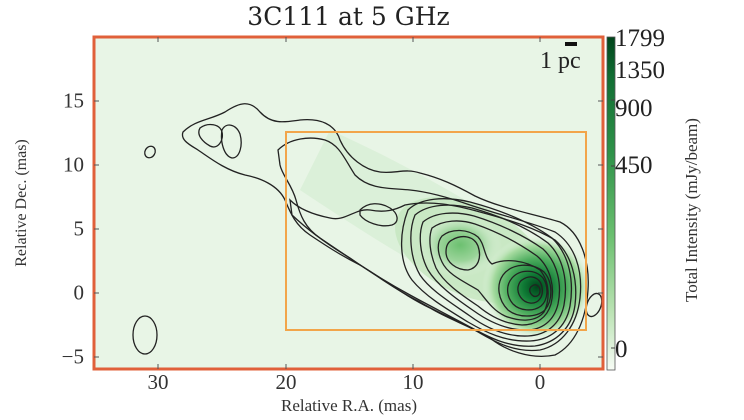 The height and width of the screenshot is (420, 744). What do you see at coordinates (540, 382) in the screenshot?
I see `x-tick-label: 0` at bounding box center [540, 382].